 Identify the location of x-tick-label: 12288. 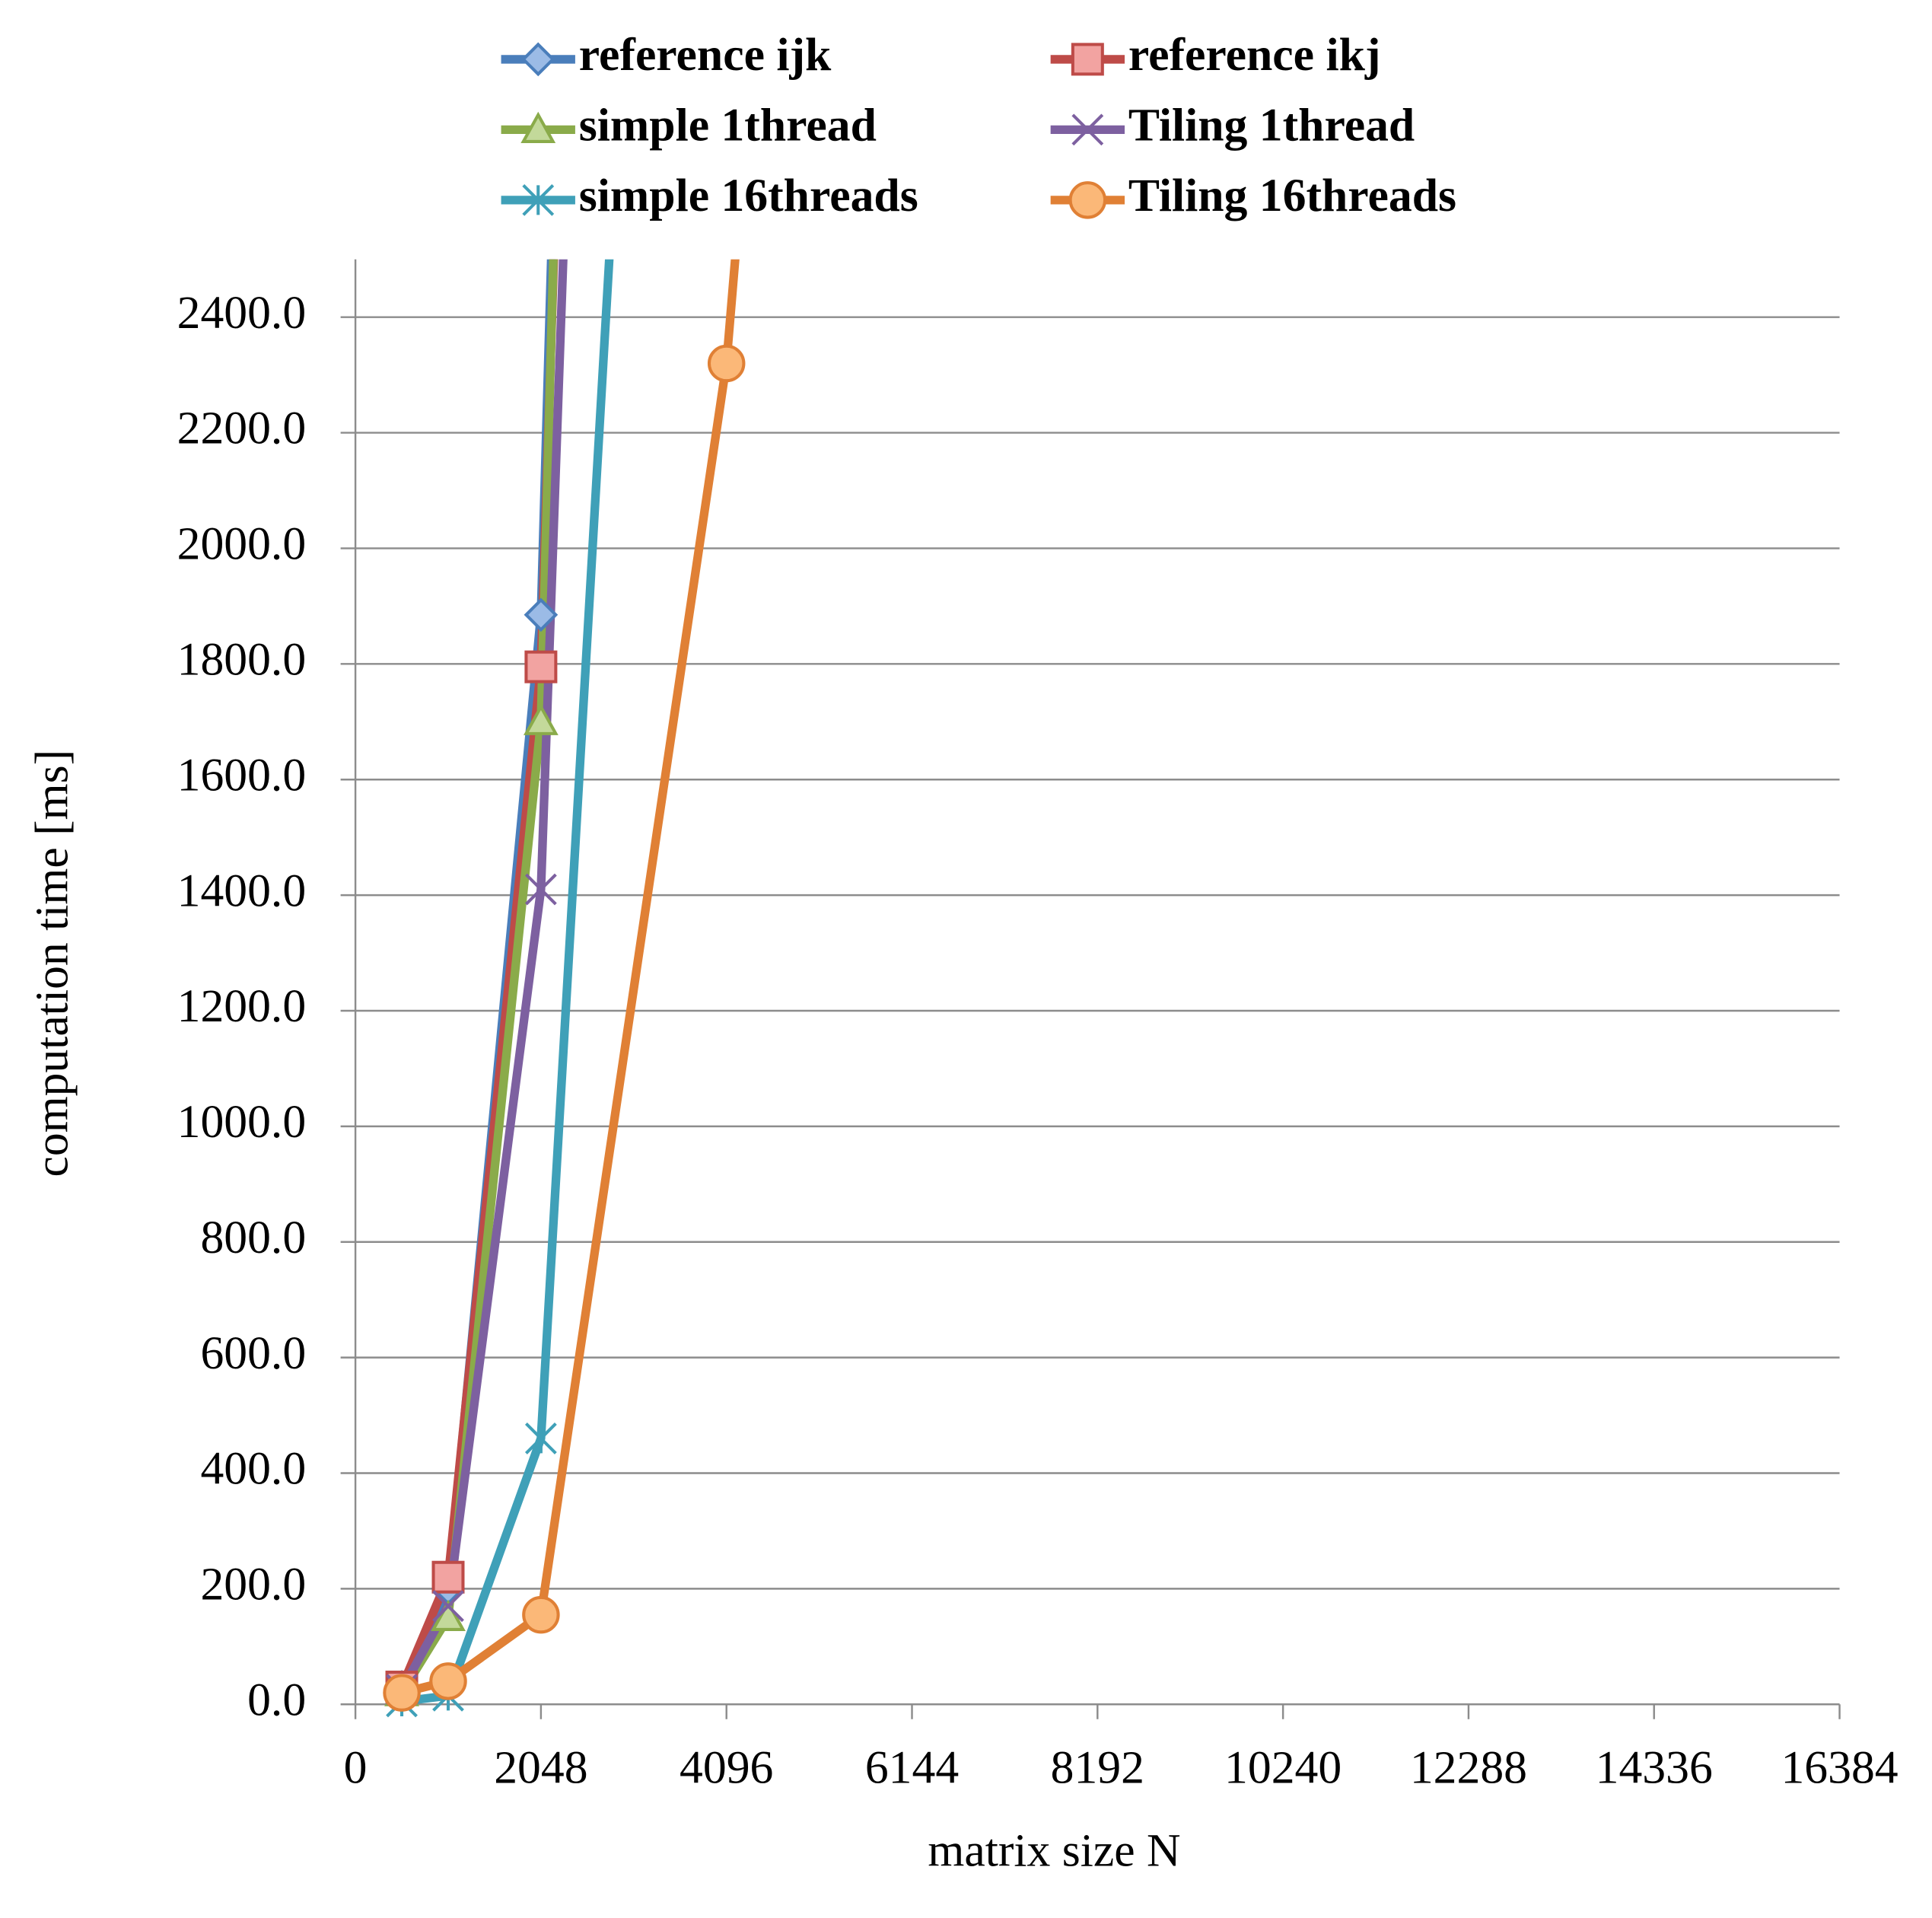
(1468, 1768).